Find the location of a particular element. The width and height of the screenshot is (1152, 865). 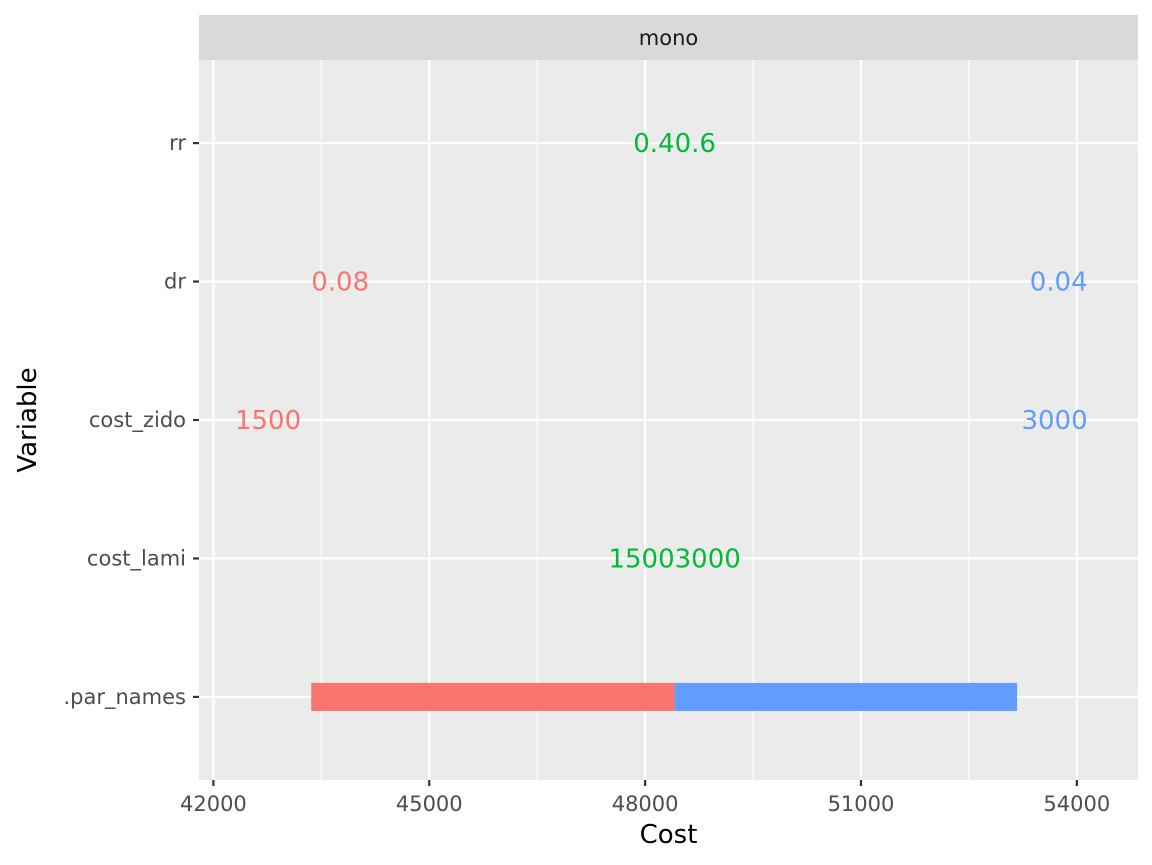

y-tick-label: .par_names is located at coordinates (124, 697).